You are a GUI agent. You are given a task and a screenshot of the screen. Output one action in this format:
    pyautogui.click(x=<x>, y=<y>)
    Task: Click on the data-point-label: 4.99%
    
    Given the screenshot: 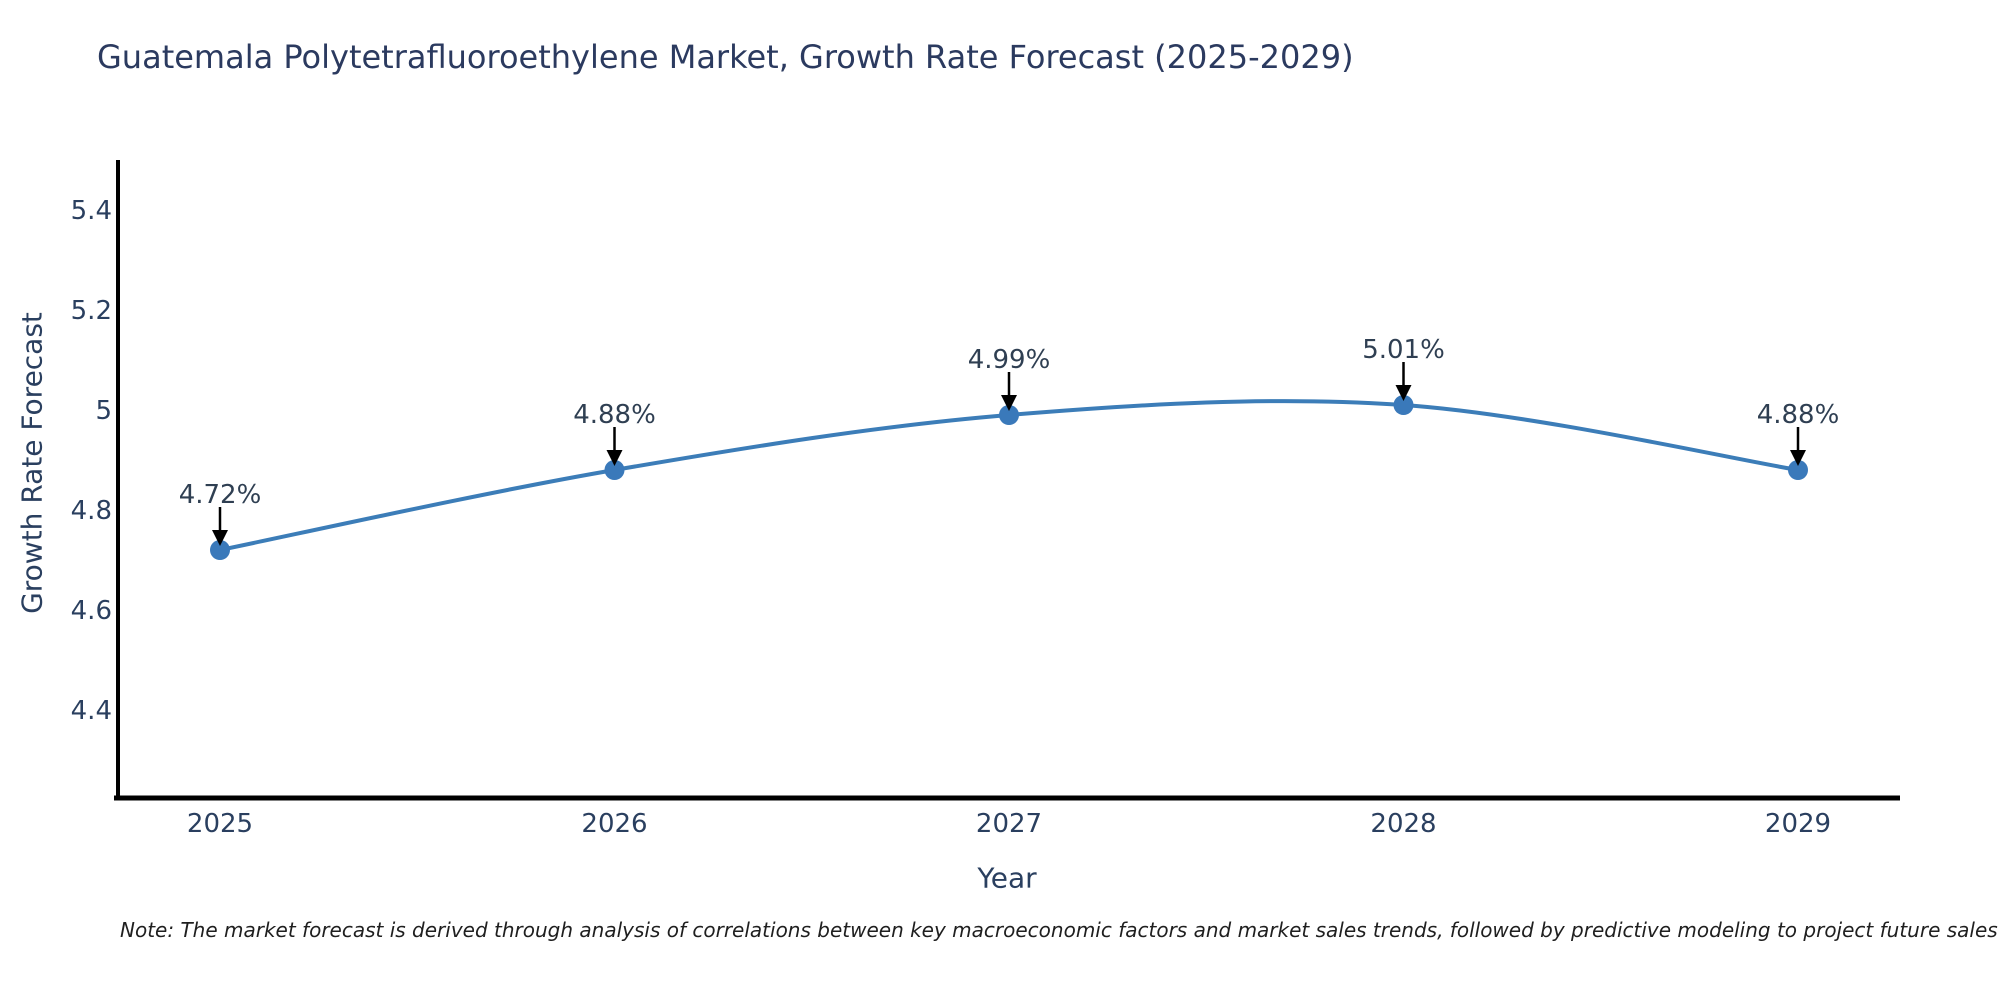 What is the action you would take?
    pyautogui.click(x=1009, y=360)
    